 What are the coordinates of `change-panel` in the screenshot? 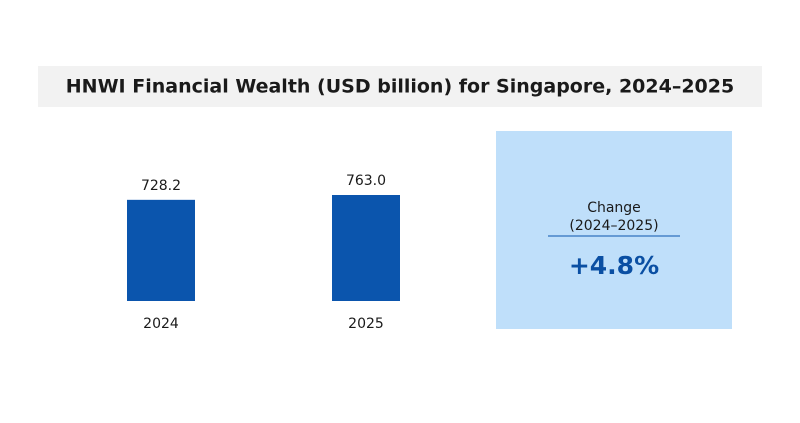 It's located at (614, 230).